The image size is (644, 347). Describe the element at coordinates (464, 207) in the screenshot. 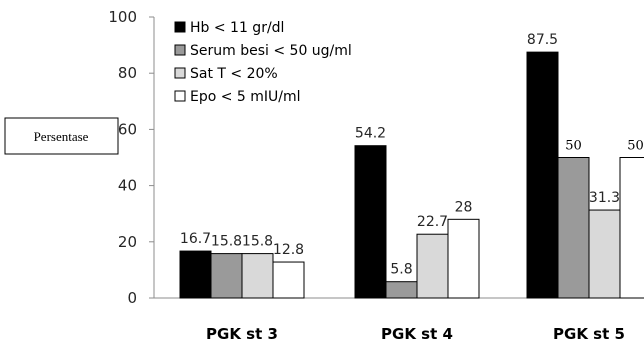

I see `data-label: 28` at that location.